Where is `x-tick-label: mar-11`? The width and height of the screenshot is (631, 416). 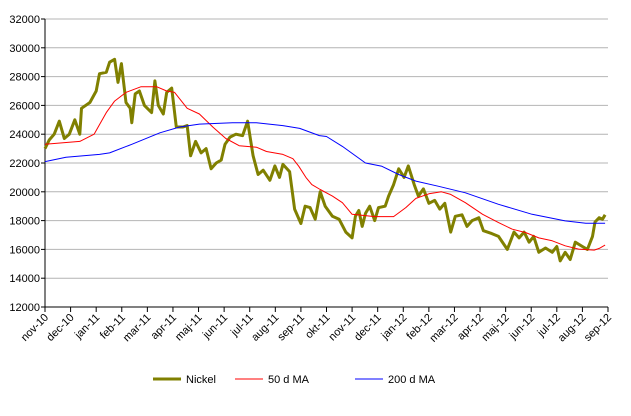
x-tick-label: mar-11 is located at coordinates (137, 328).